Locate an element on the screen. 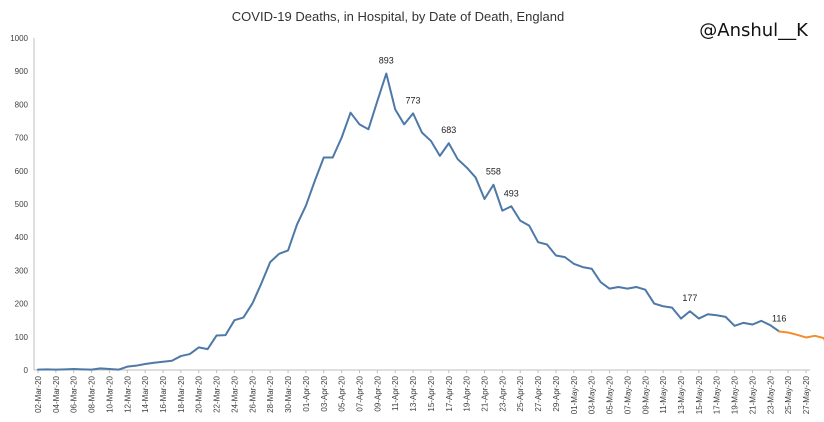  x-tick-label: 21-Apr-20 is located at coordinates (485, 393).